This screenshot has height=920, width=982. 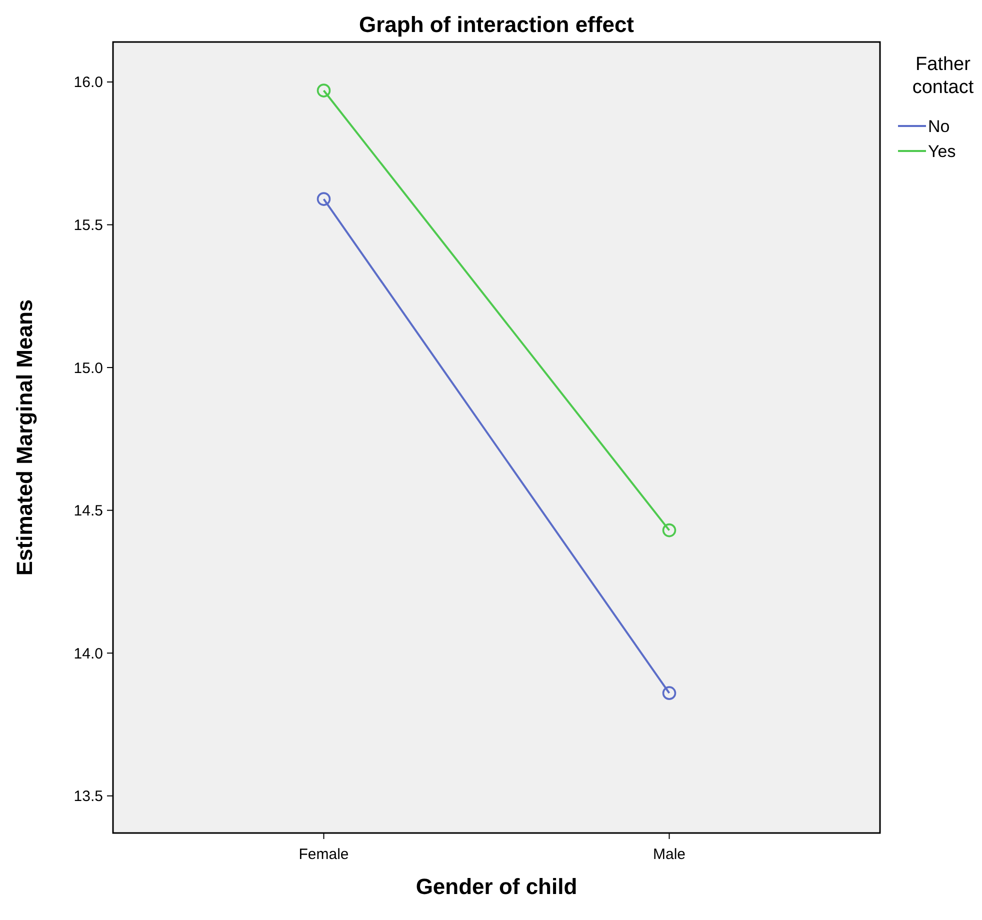 What do you see at coordinates (88, 511) in the screenshot?
I see `y-tick-label: 14.5` at bounding box center [88, 511].